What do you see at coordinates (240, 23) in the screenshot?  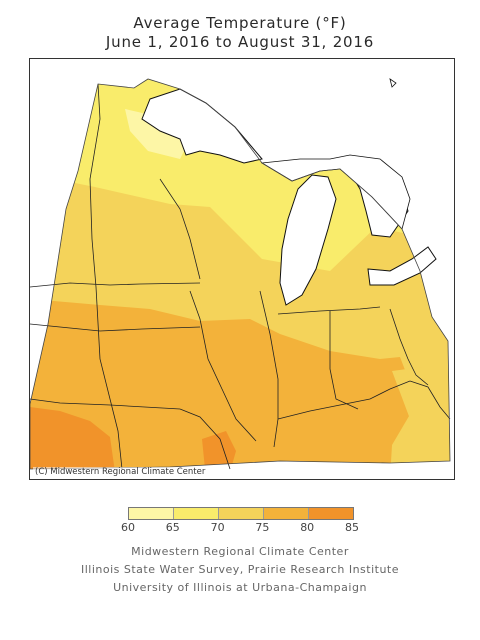 I see `map-title: Average Temperature (°F)` at bounding box center [240, 23].